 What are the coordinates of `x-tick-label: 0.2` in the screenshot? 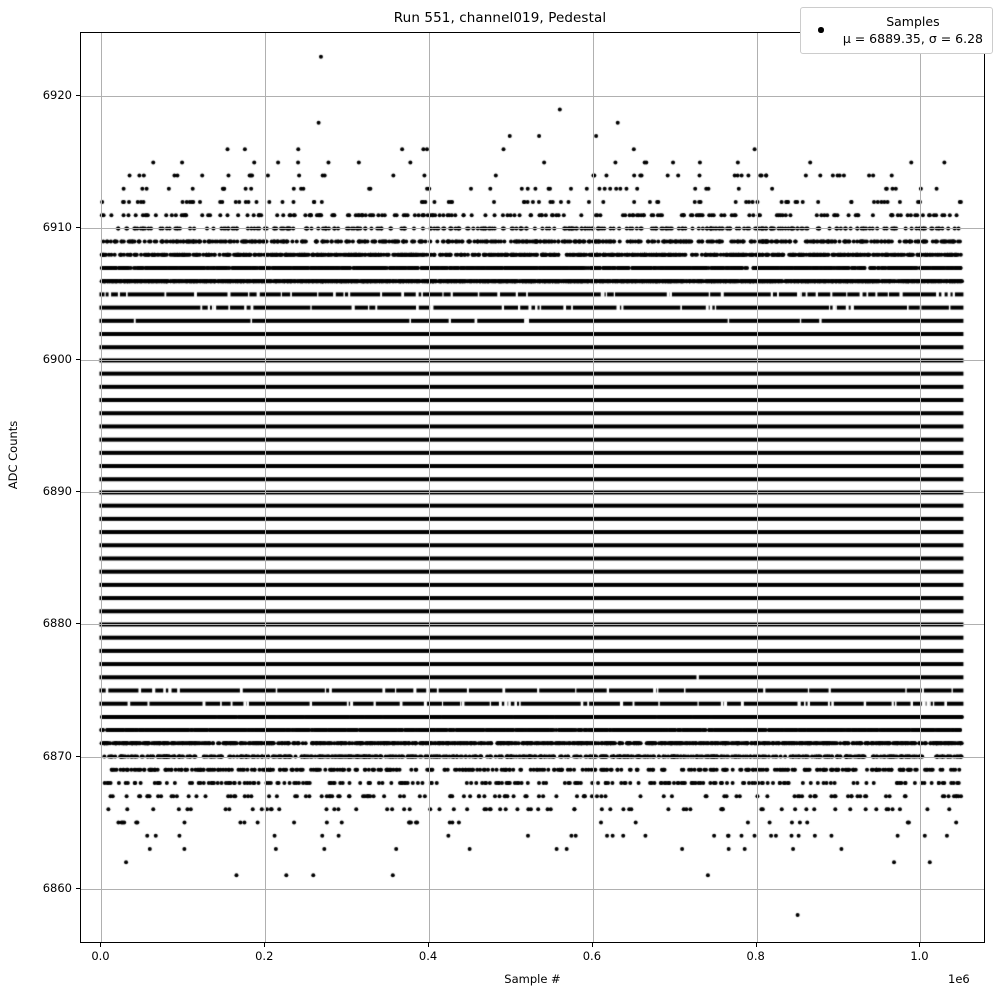 It's located at (264, 956).